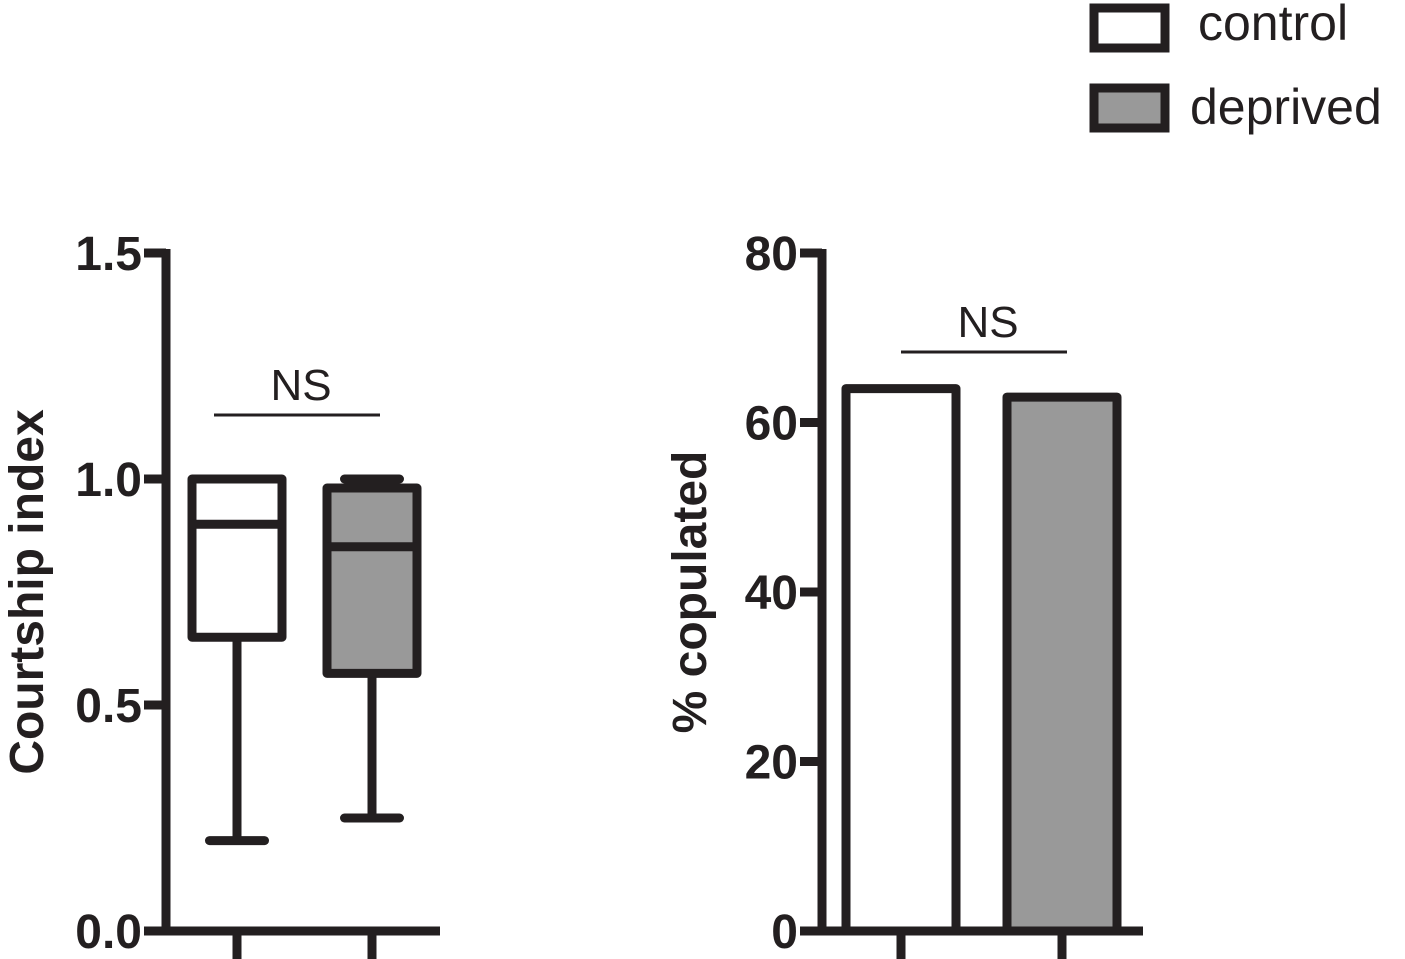  What do you see at coordinates (304, 660) in the screenshot?
I see `boxes` at bounding box center [304, 660].